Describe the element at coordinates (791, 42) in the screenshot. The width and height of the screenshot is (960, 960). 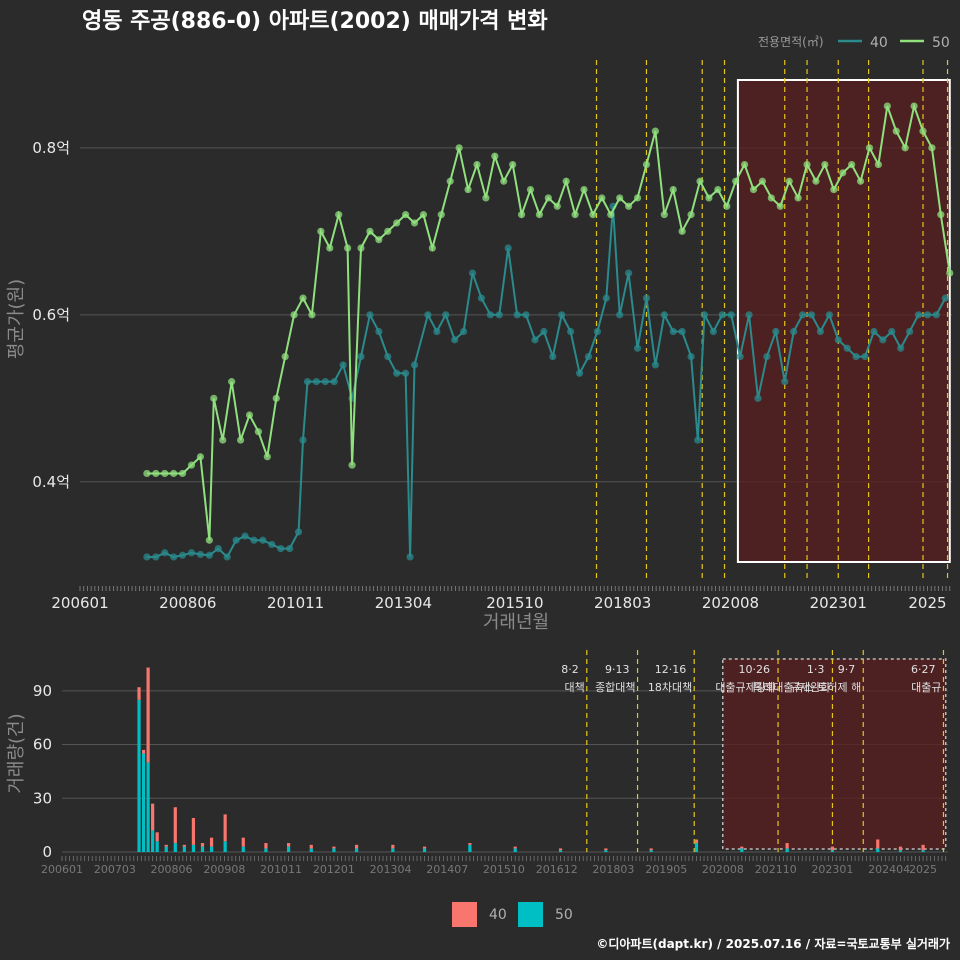
I see `legend-title: 전용면적(㎡)` at that location.